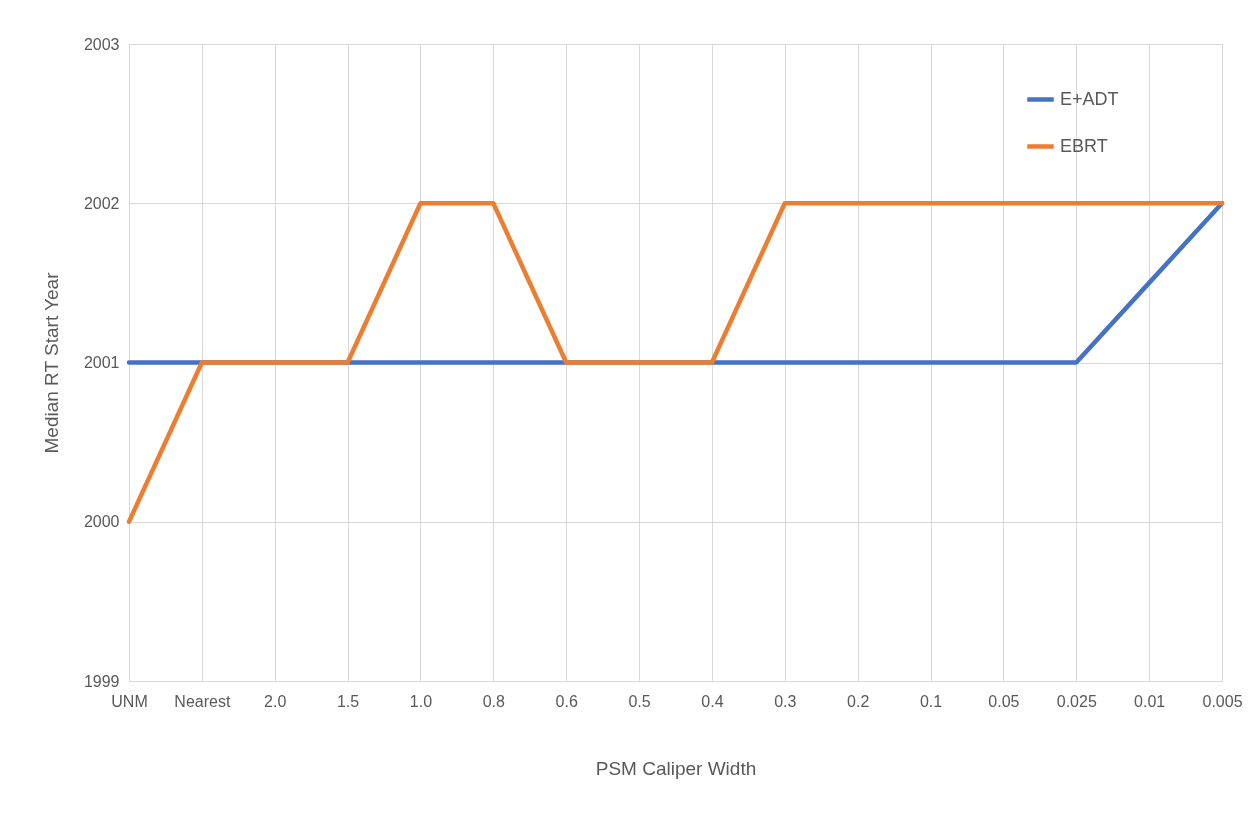 The width and height of the screenshot is (1260, 832). I want to click on y-tick-label: 2000, so click(101, 522).